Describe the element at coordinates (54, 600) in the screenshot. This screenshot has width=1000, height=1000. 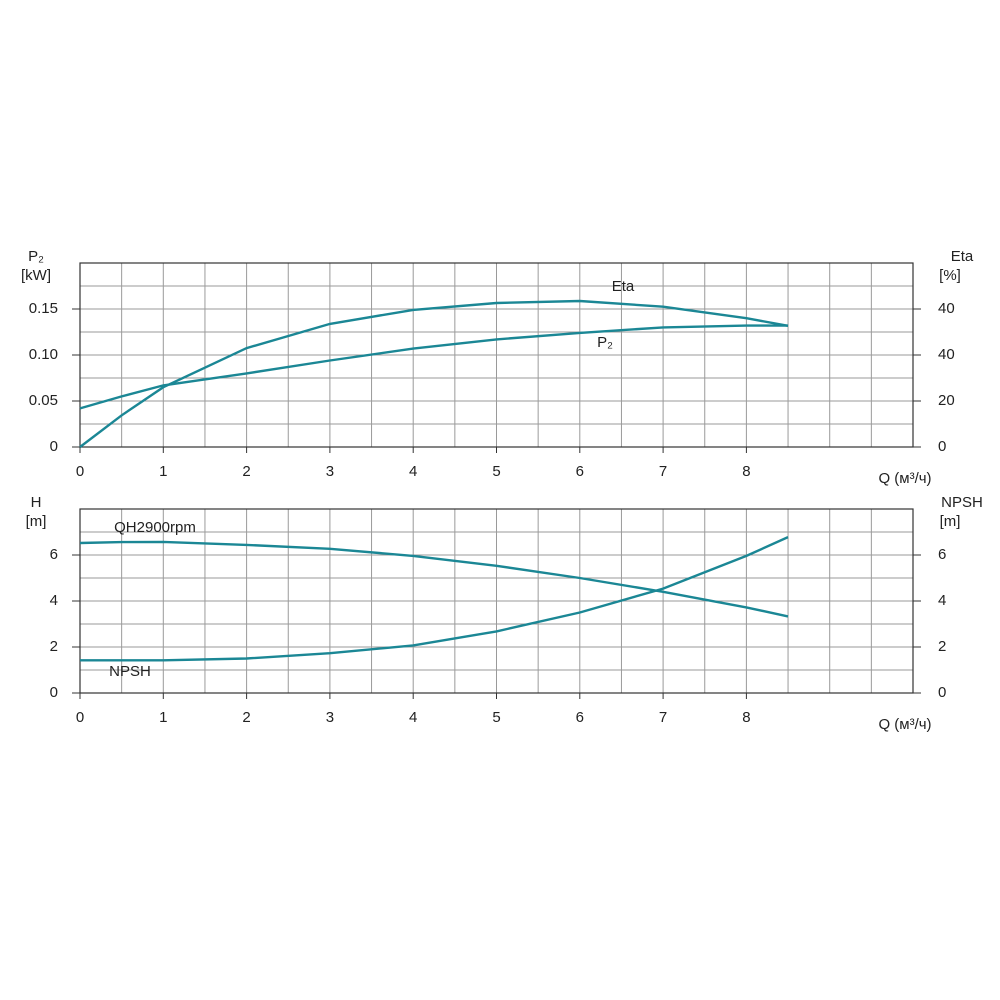
I see `y-tick-label: 4` at that location.